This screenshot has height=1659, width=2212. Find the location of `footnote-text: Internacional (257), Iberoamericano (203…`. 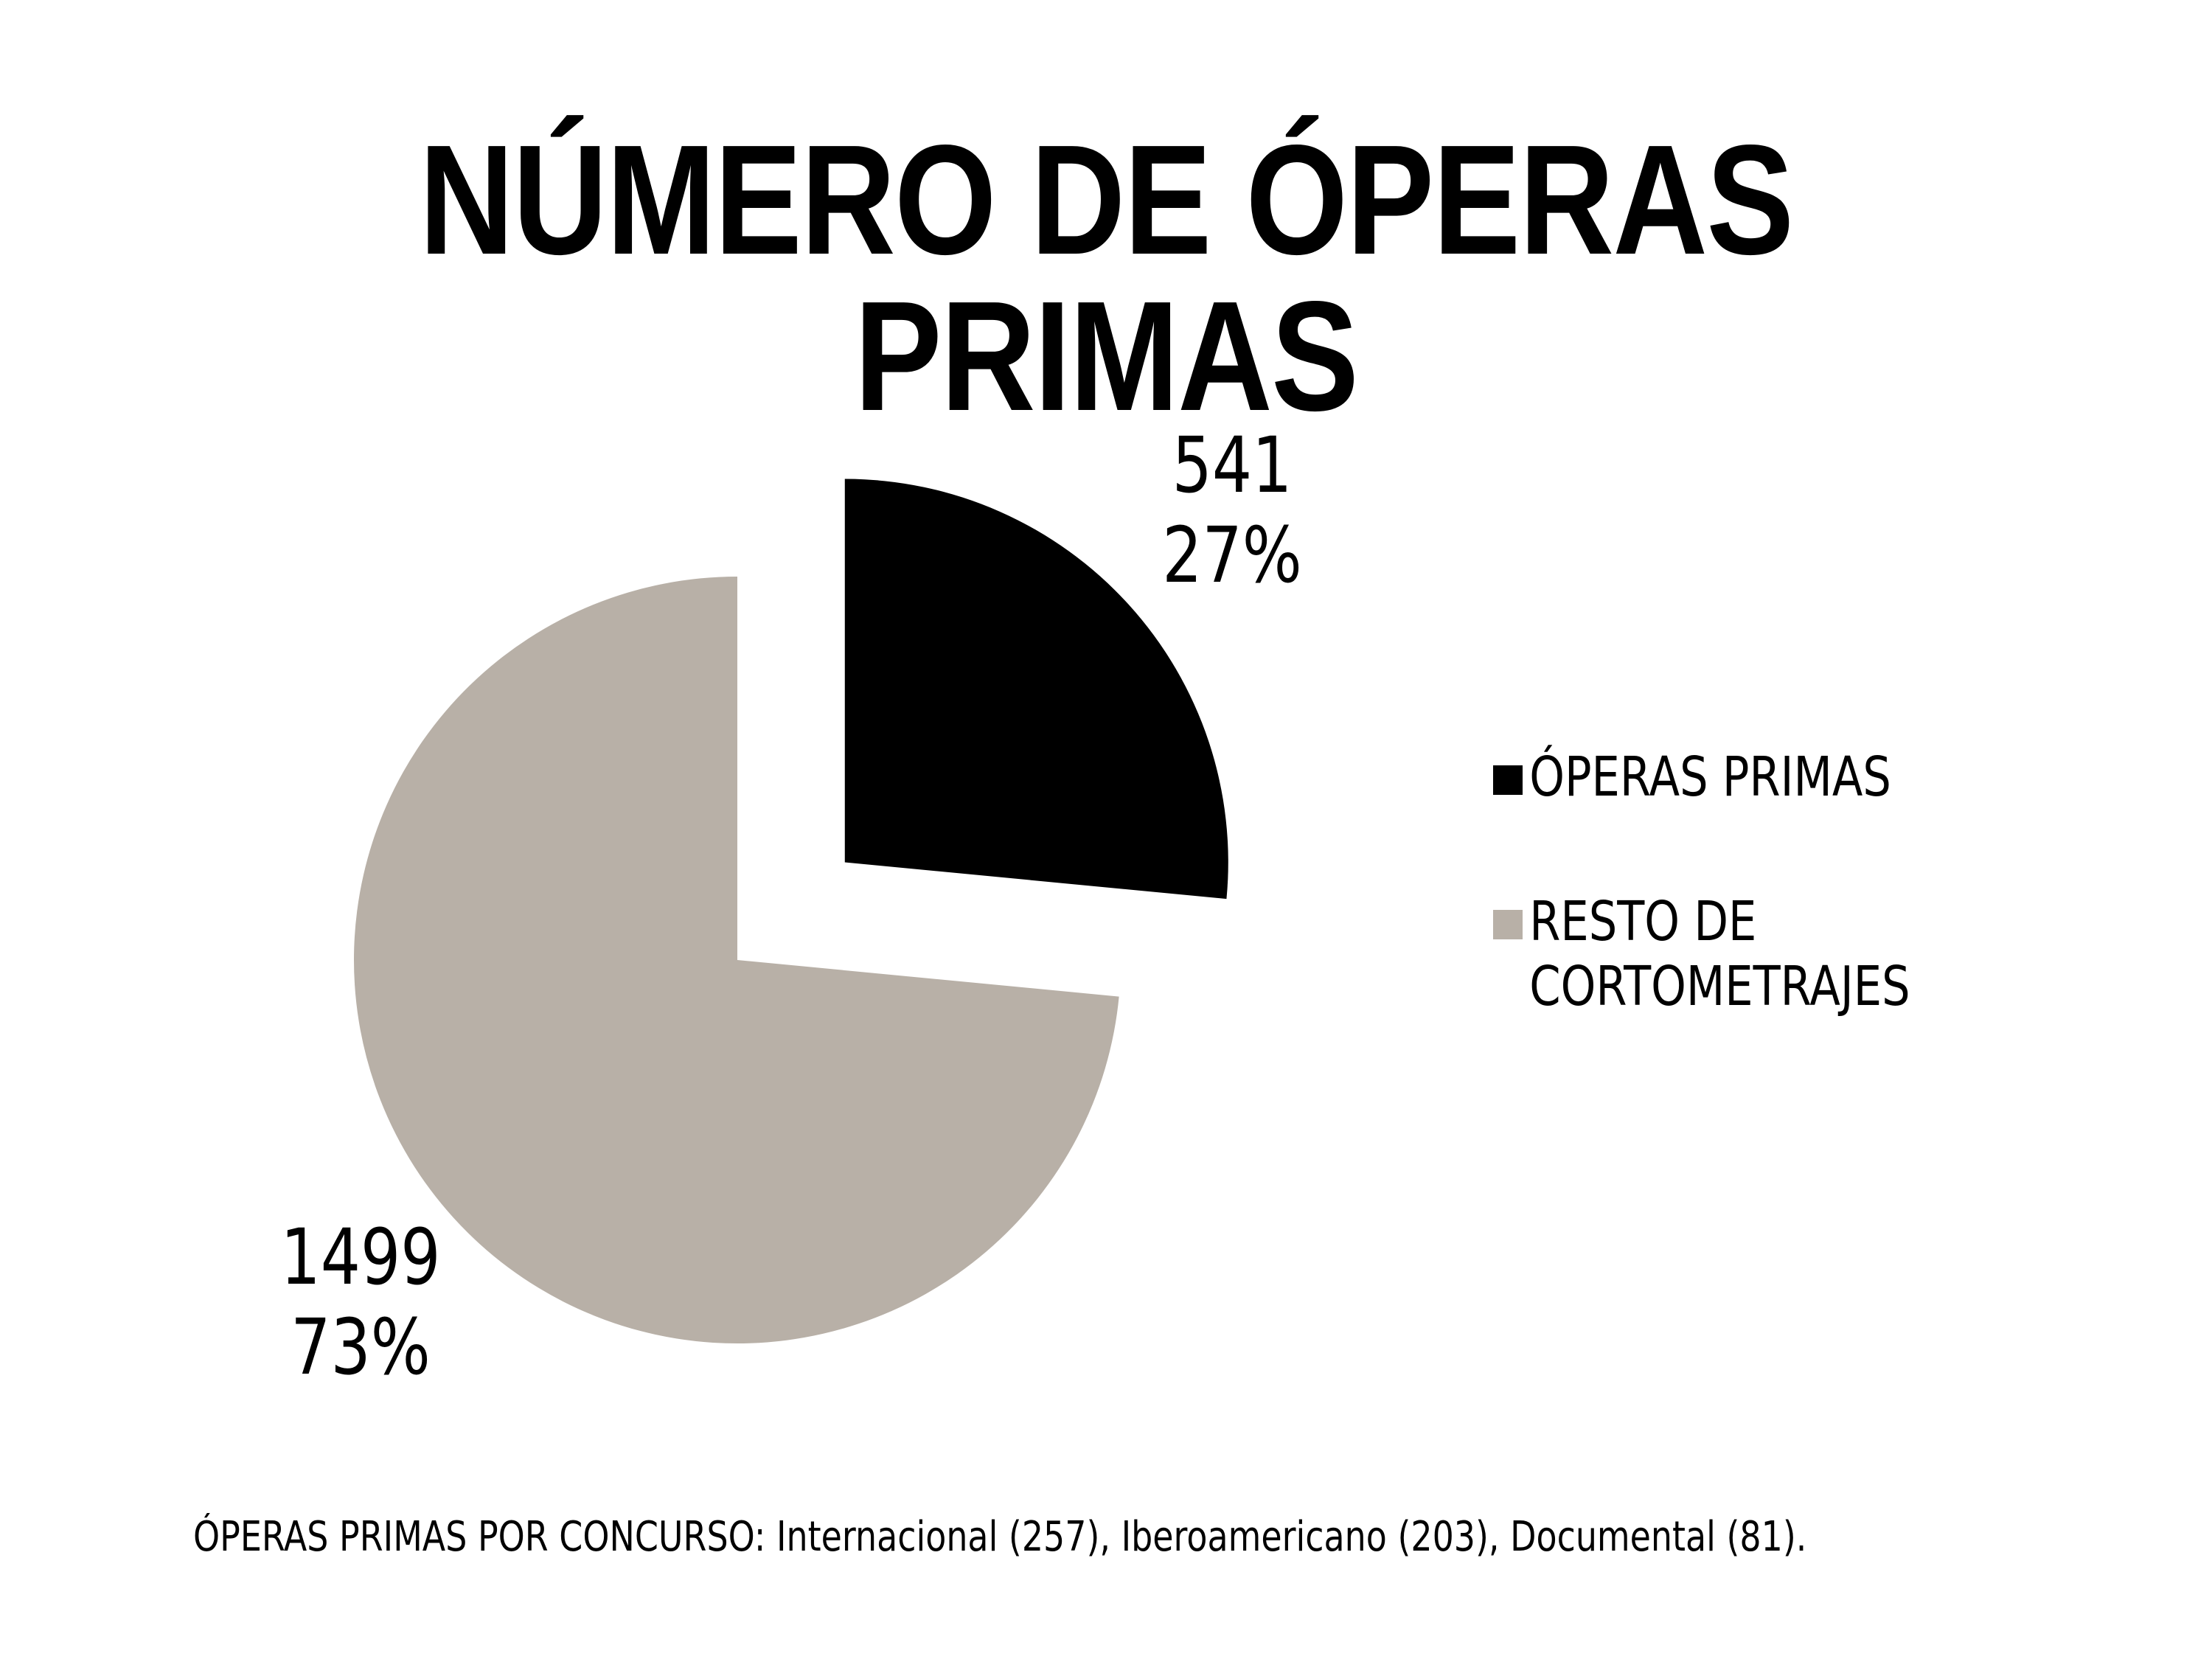

footnote-text: Internacional (257), Iberoamericano (203… is located at coordinates (1286, 1537).